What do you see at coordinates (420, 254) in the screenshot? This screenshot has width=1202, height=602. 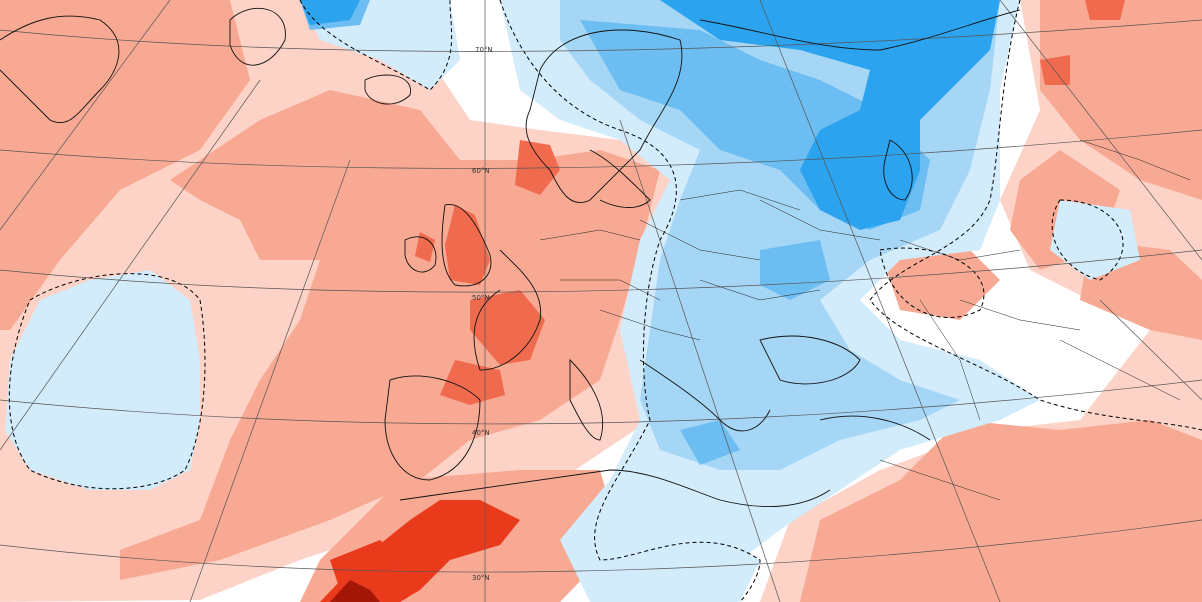 I see `ireland-coast` at bounding box center [420, 254].